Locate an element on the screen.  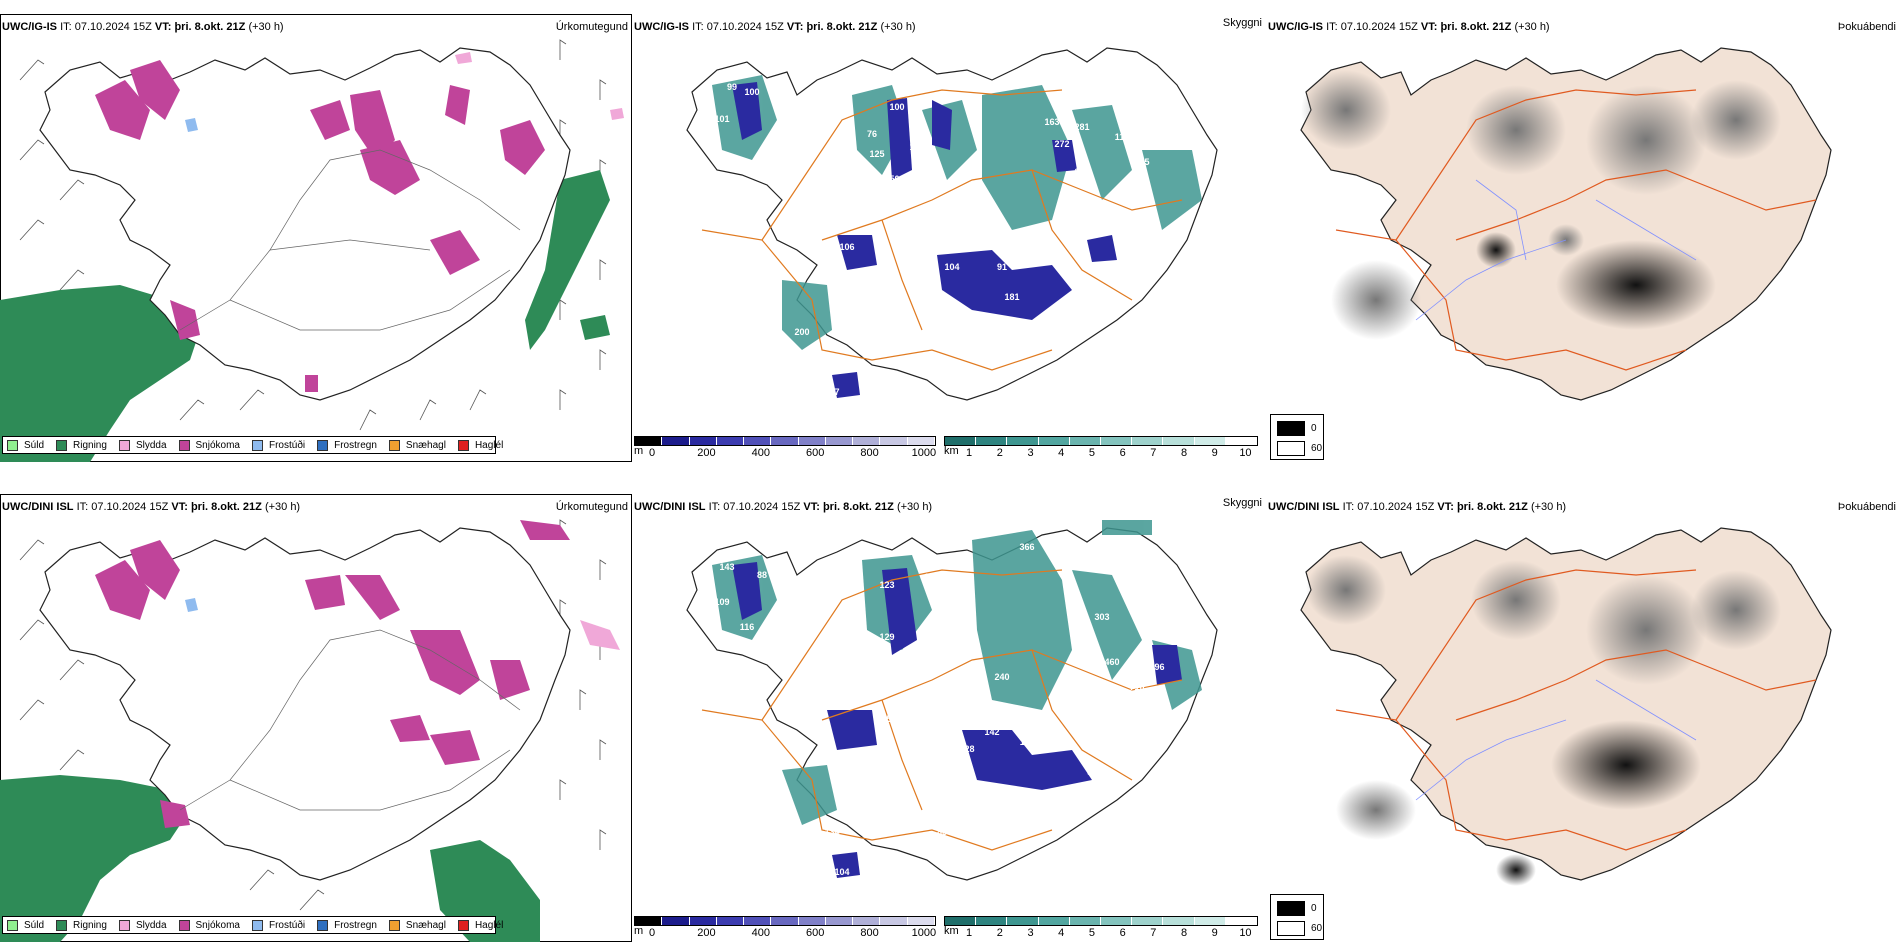
peak-height-label: 272 is located at coordinates (1061, 144).